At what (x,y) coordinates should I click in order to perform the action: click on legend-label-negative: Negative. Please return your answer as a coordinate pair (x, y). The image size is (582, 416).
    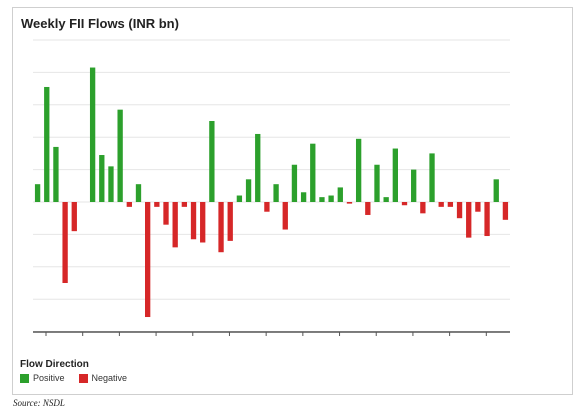
    Looking at the image, I should click on (109, 378).